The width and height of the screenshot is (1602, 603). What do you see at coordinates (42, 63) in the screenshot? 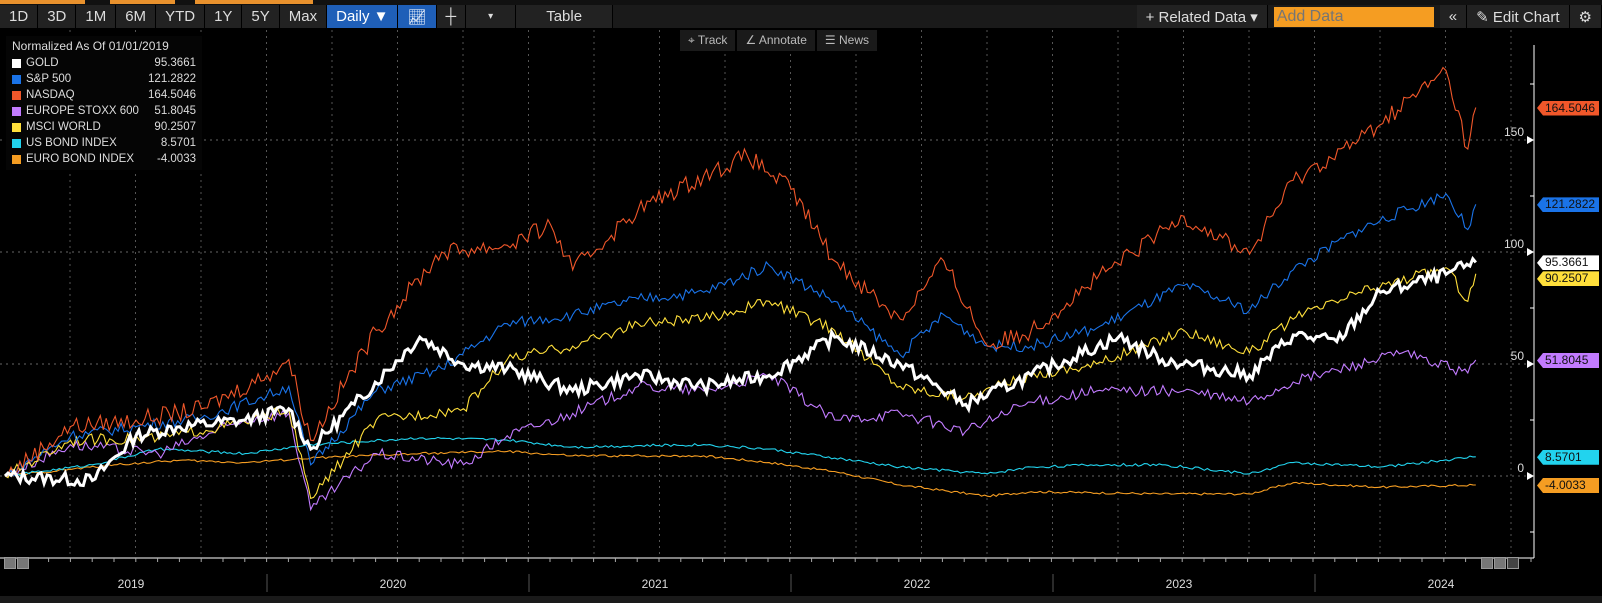
I see `legend-series-name: GOLD` at bounding box center [42, 63].